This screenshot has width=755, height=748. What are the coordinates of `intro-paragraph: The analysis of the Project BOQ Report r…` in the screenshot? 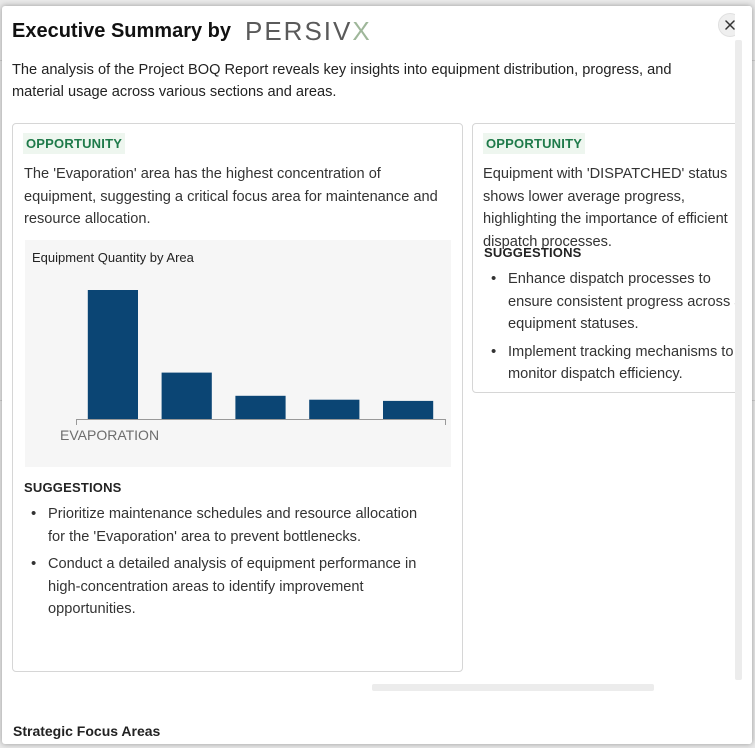 It's located at (342, 81).